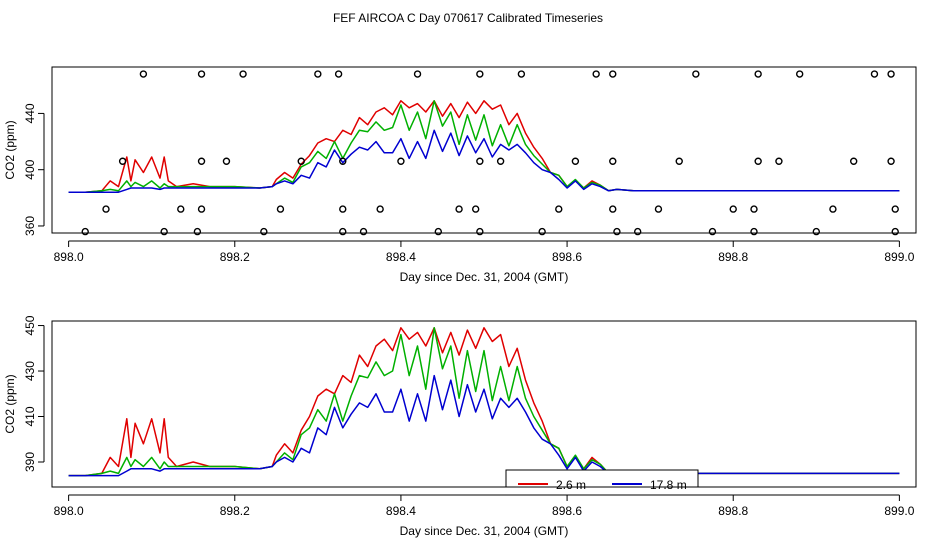  I want to click on bottom-x-axis: 898.0 898.2 898.4 898.6 898.8 899.0, so click(484, 506).